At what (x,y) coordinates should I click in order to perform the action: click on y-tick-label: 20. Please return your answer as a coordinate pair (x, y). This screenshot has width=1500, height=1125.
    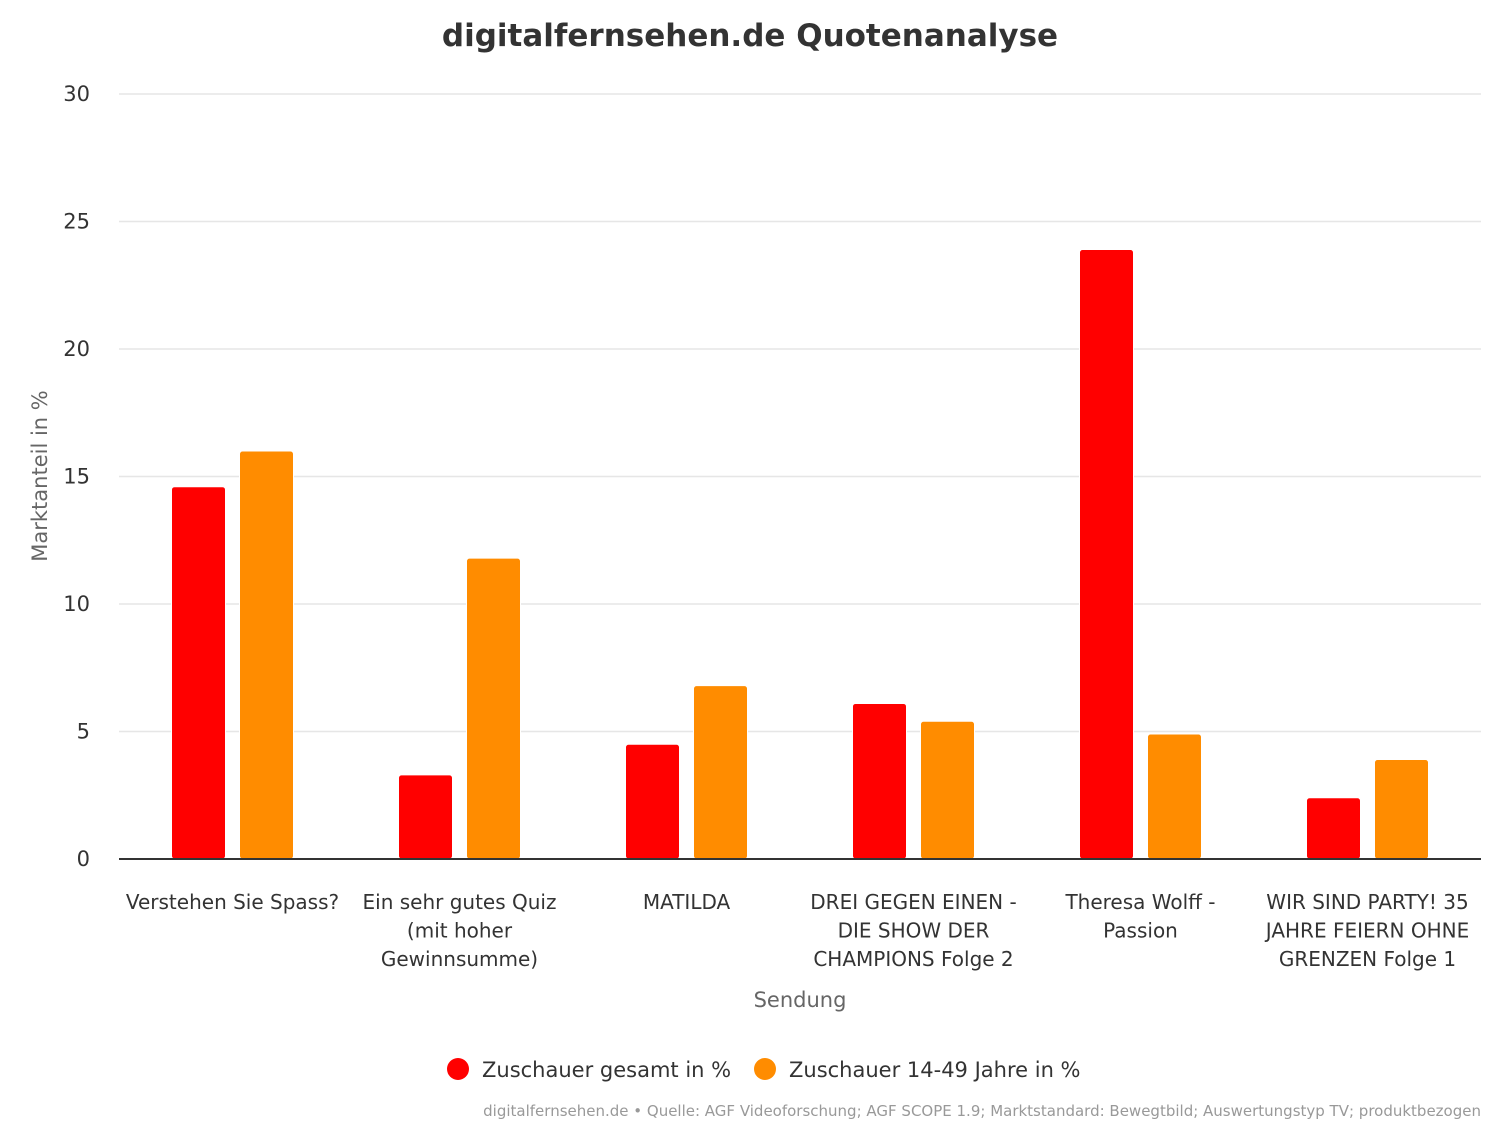
    Looking at the image, I should click on (76, 349).